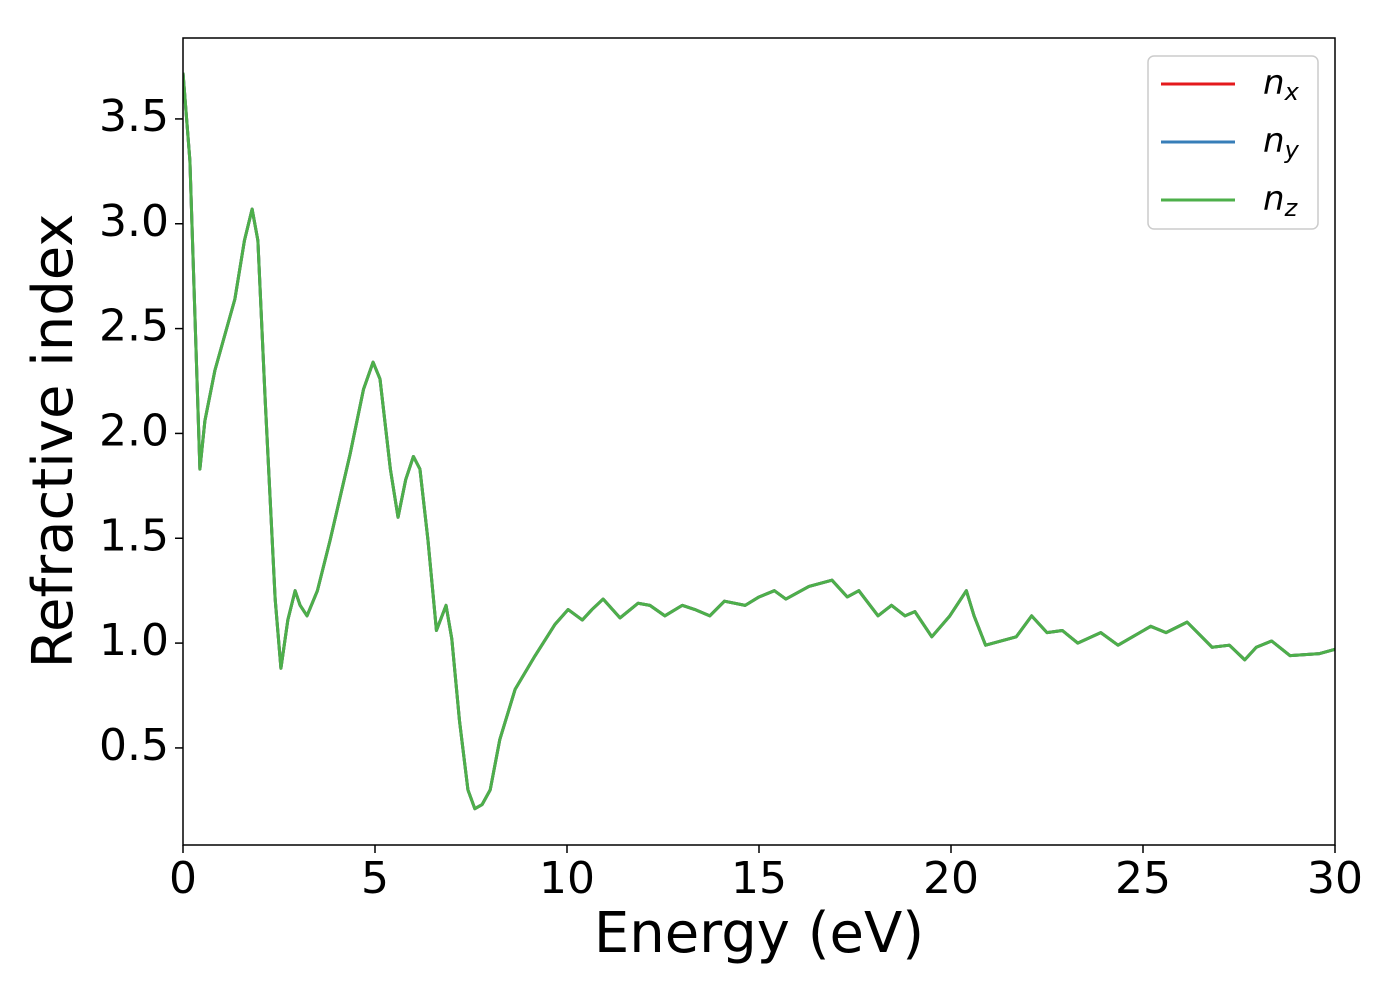 The image size is (1400, 1000). What do you see at coordinates (134, 640) in the screenshot?
I see `y-tick-label: 1.0` at bounding box center [134, 640].